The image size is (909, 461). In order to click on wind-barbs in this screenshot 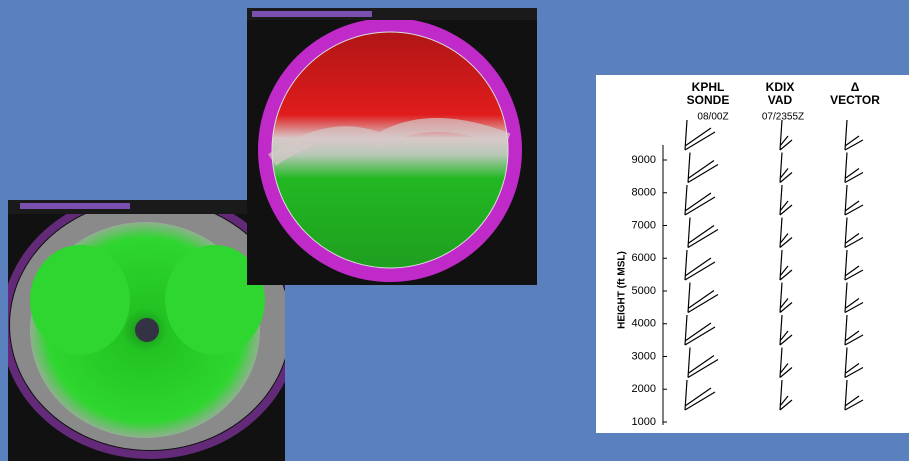, I will do `click(774, 265)`.